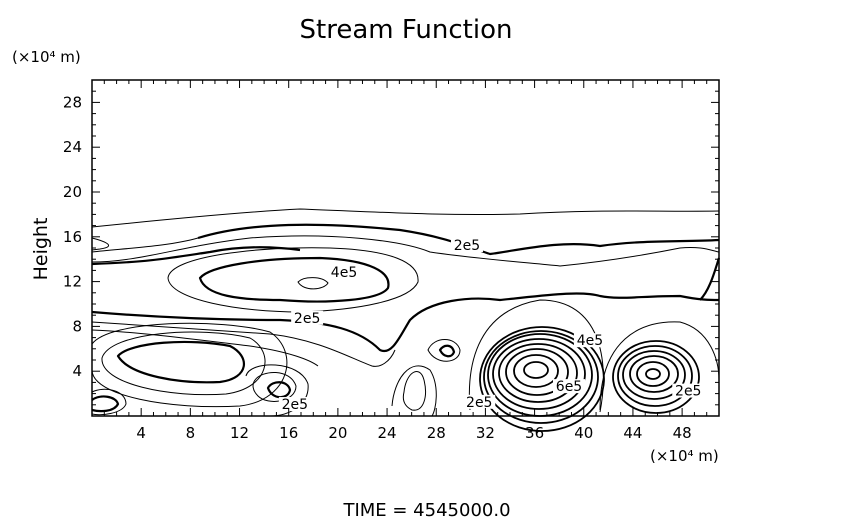 The height and width of the screenshot is (519, 854). I want to click on y-tick-label: 4, so click(77, 371).